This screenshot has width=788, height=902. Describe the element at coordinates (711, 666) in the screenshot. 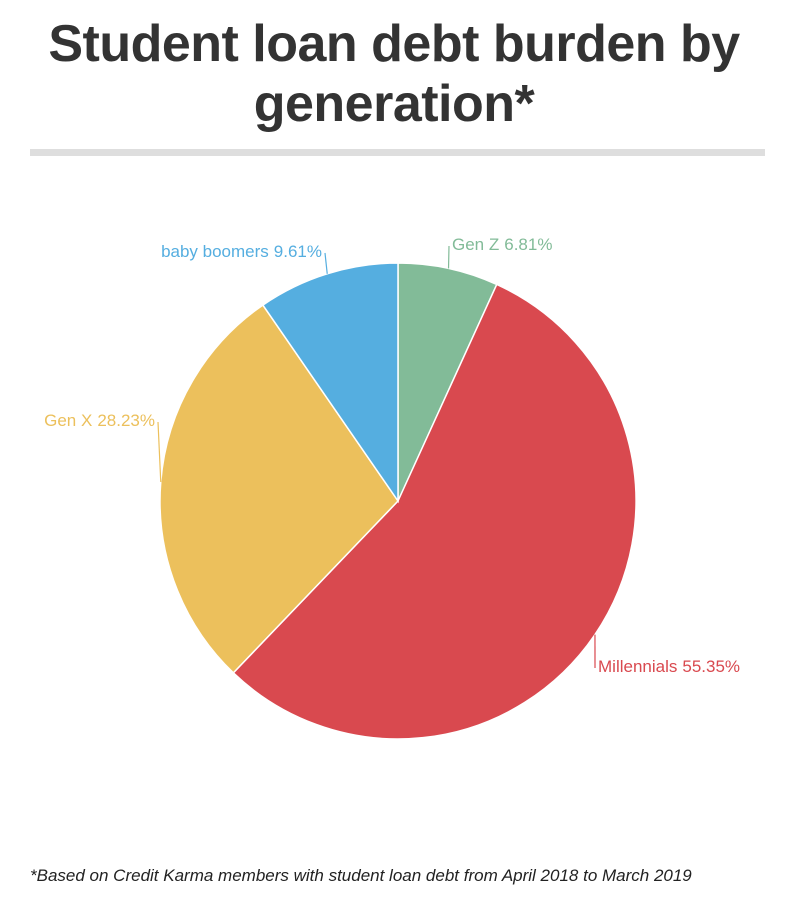

I see `slice-label-value: 55.35%` at that location.